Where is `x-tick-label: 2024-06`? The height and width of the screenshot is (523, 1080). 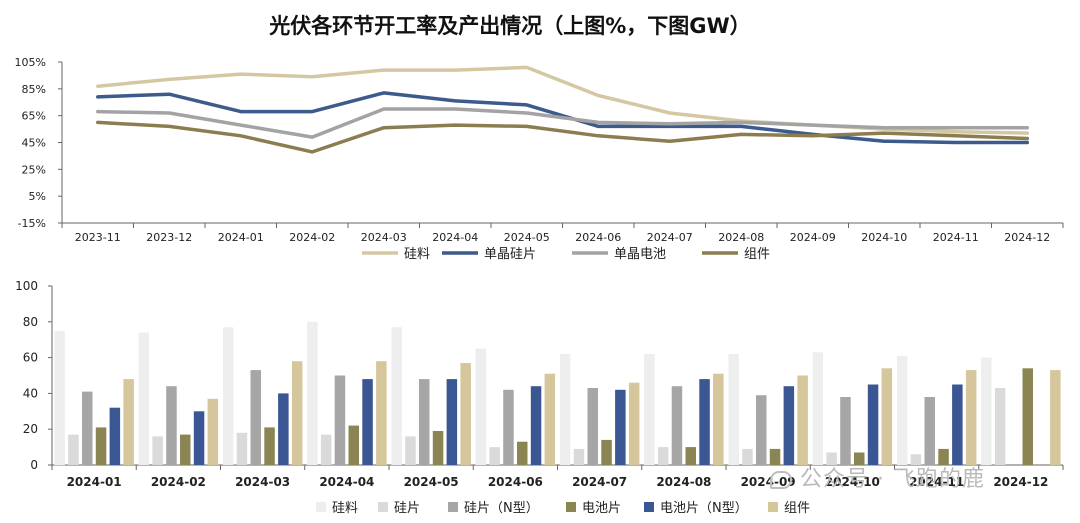
x-tick-label: 2024-06 is located at coordinates (598, 237).